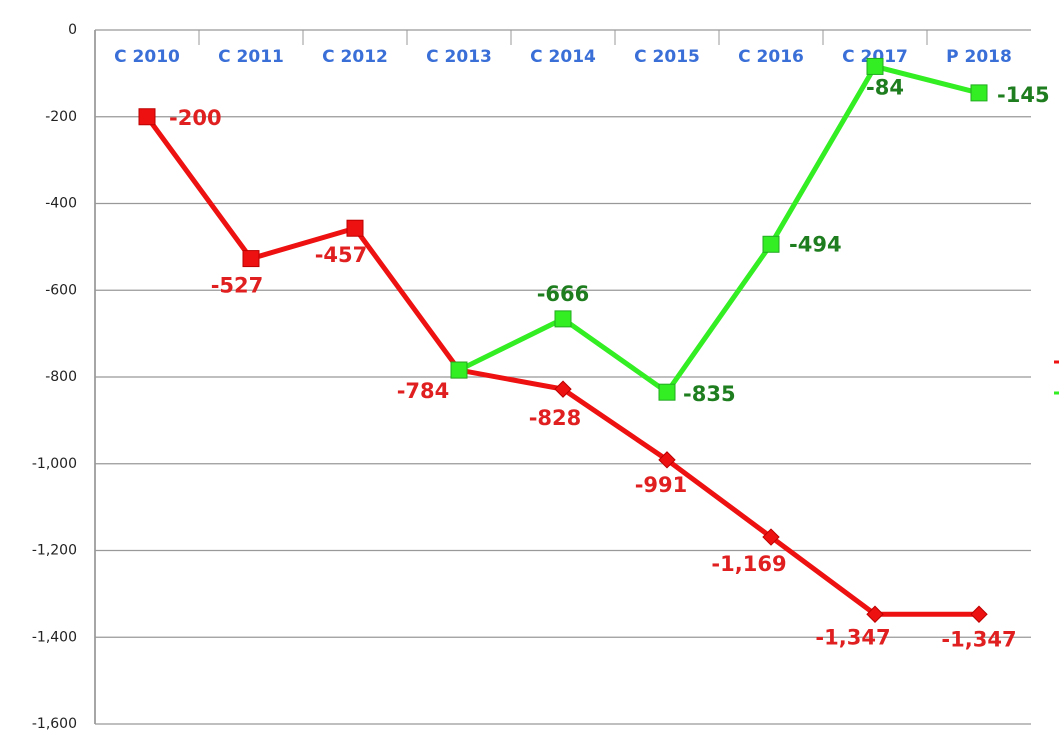 The image size is (1059, 747). I want to click on x-tick-label: C 2017, so click(875, 57).